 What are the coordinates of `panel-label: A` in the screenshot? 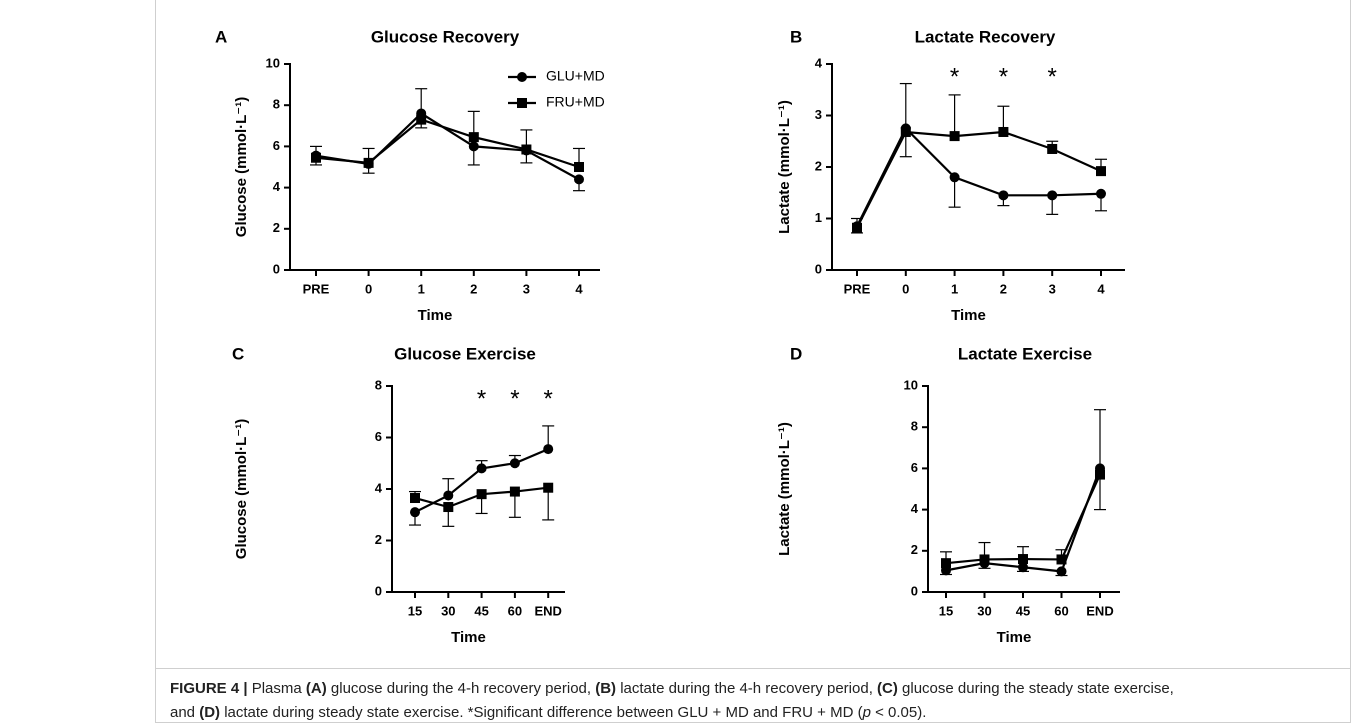 It's located at (221, 36).